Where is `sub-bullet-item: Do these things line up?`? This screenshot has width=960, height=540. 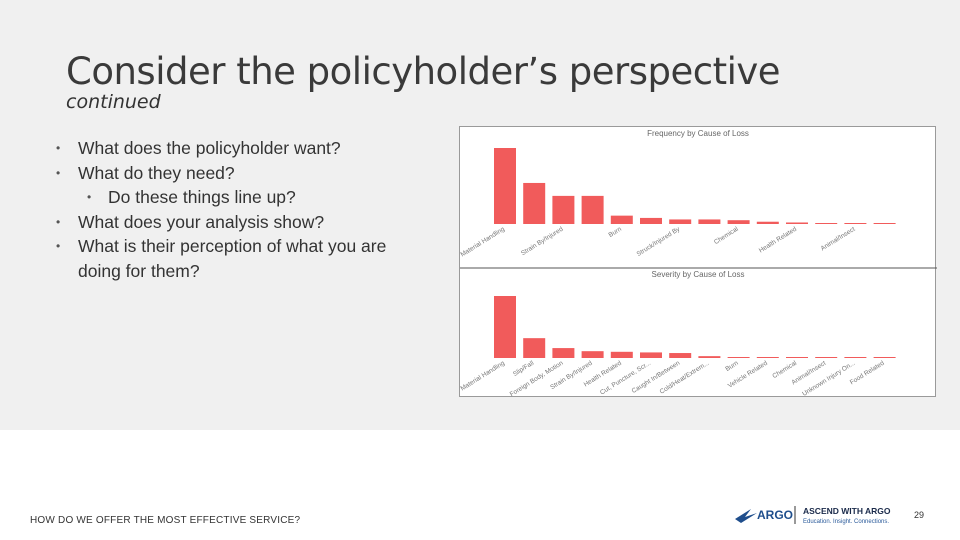
sub-bullet-item: Do these things line up? is located at coordinates (249, 197).